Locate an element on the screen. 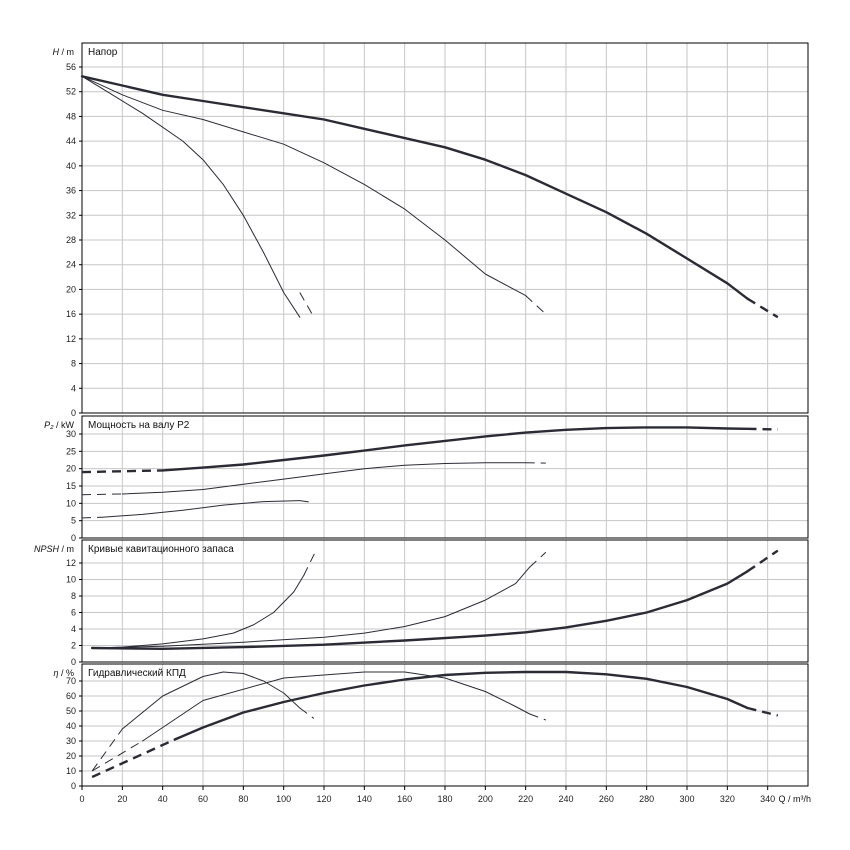  y-axis-label-npsh: NPSH / m is located at coordinates (54, 549).